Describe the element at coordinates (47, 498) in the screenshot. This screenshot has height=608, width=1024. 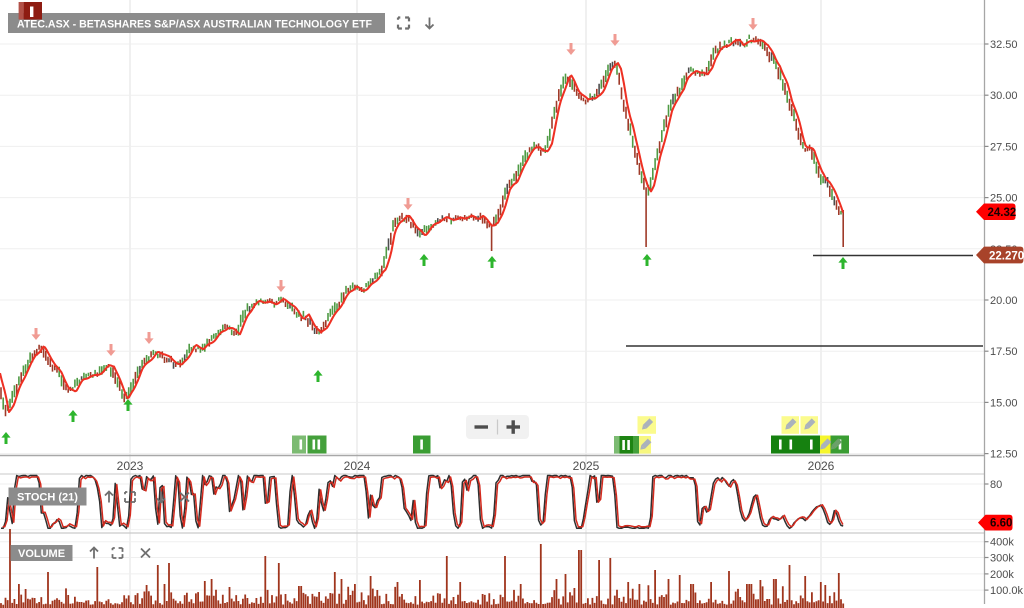
I see `svg-text: STOCH (21)` at that location.